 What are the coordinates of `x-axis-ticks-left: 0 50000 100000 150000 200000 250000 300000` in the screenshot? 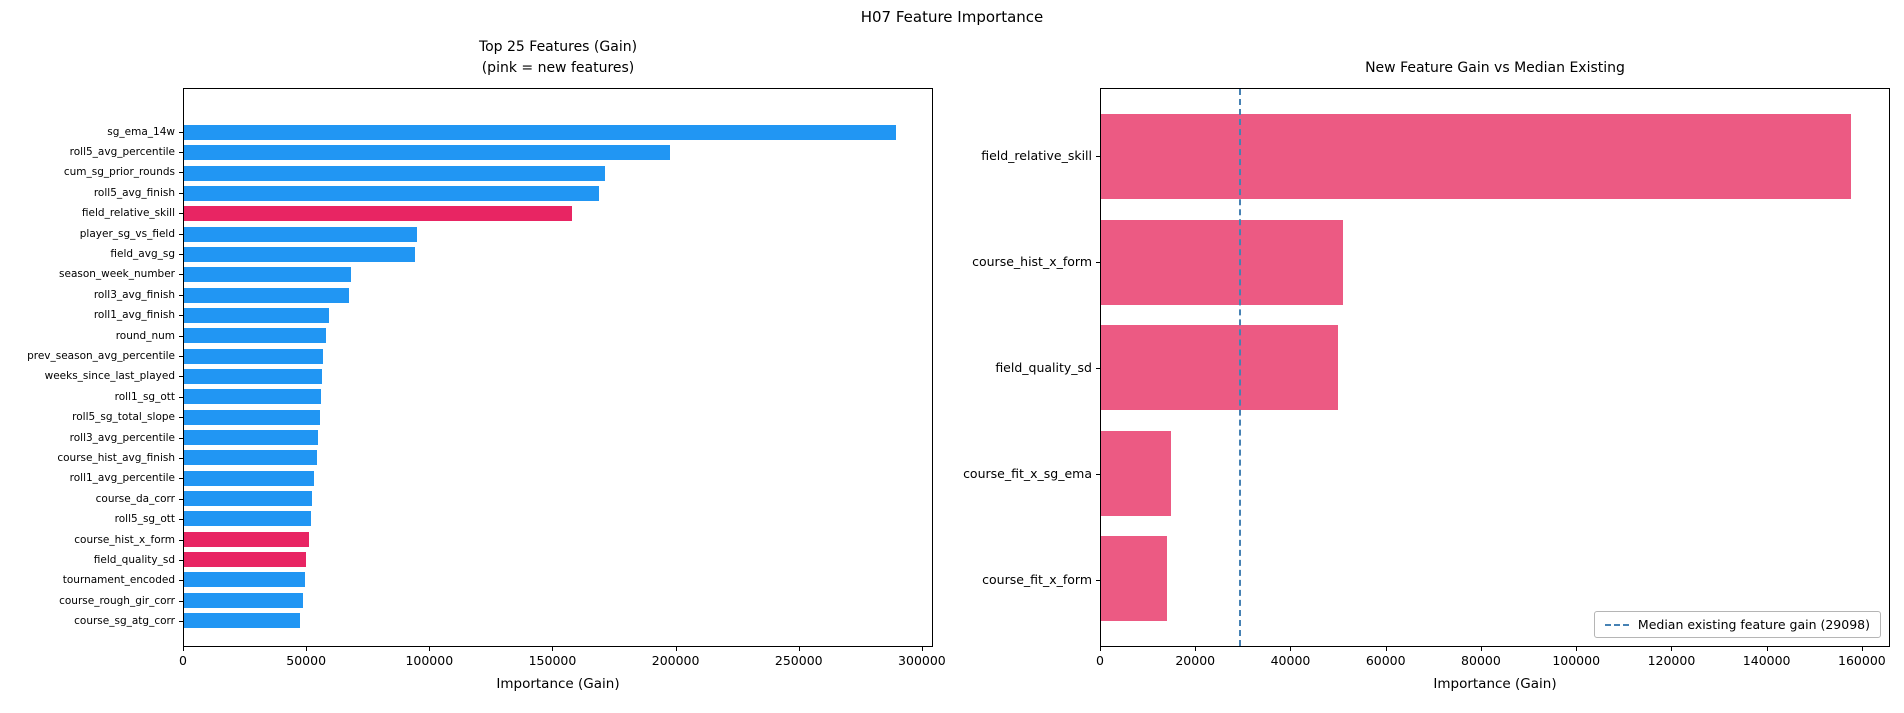 It's located at (562, 660).